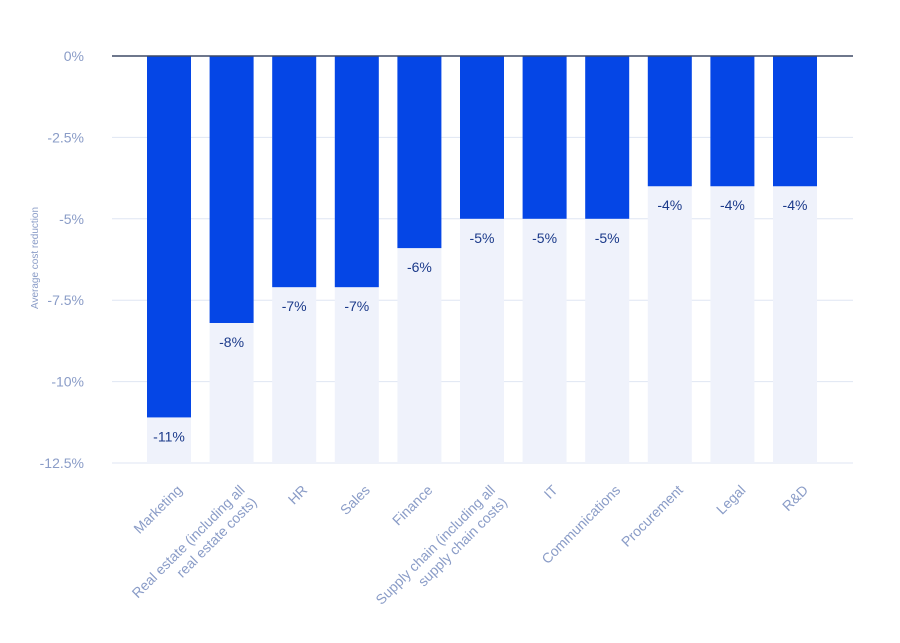 The height and width of the screenshot is (643, 900). I want to click on data-label: -8%, so click(231, 342).